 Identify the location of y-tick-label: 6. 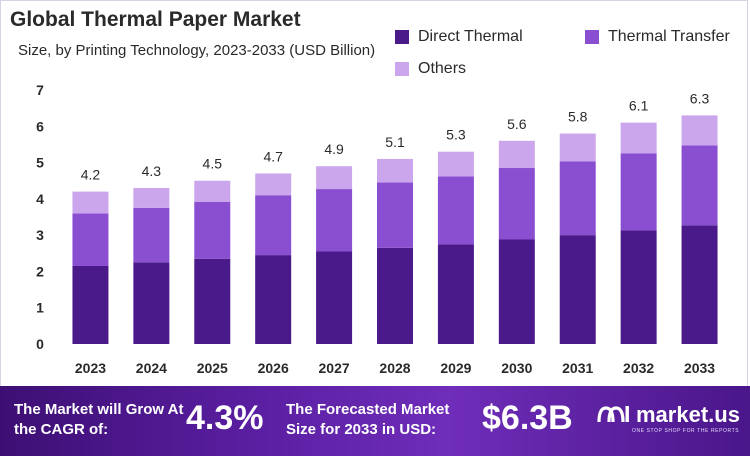
(40, 126).